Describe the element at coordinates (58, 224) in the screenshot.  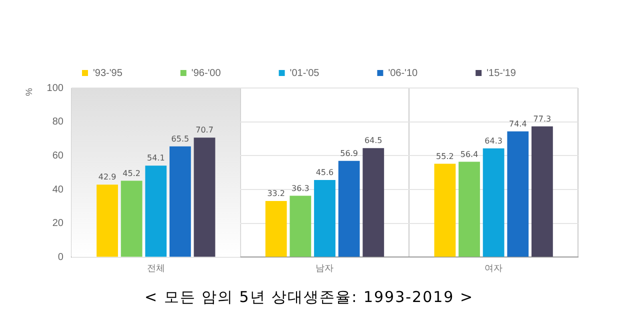
I see `y-tick-label: 20` at that location.